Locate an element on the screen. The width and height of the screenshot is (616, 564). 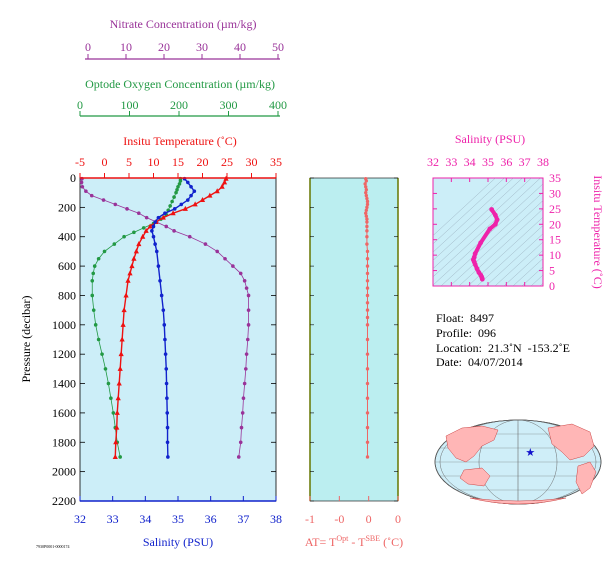
delta-t-label-part: Opt is located at coordinates (342, 538).